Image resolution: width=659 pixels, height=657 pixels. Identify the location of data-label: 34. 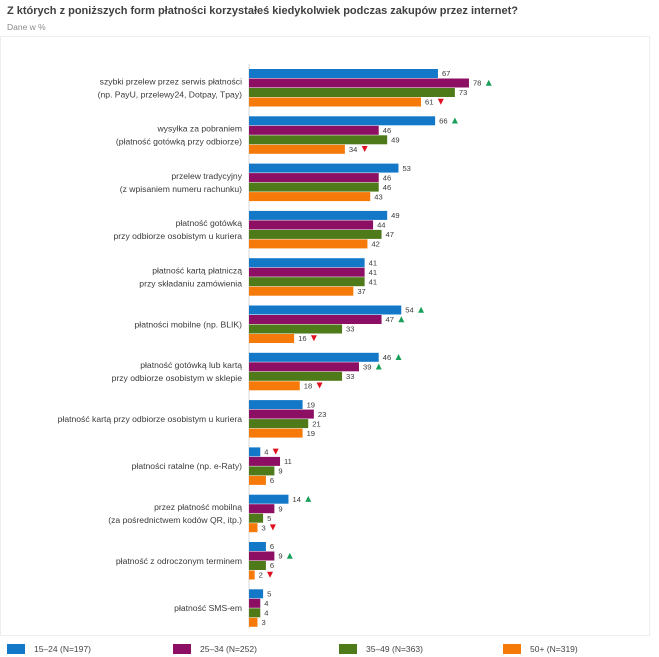
(353, 149).